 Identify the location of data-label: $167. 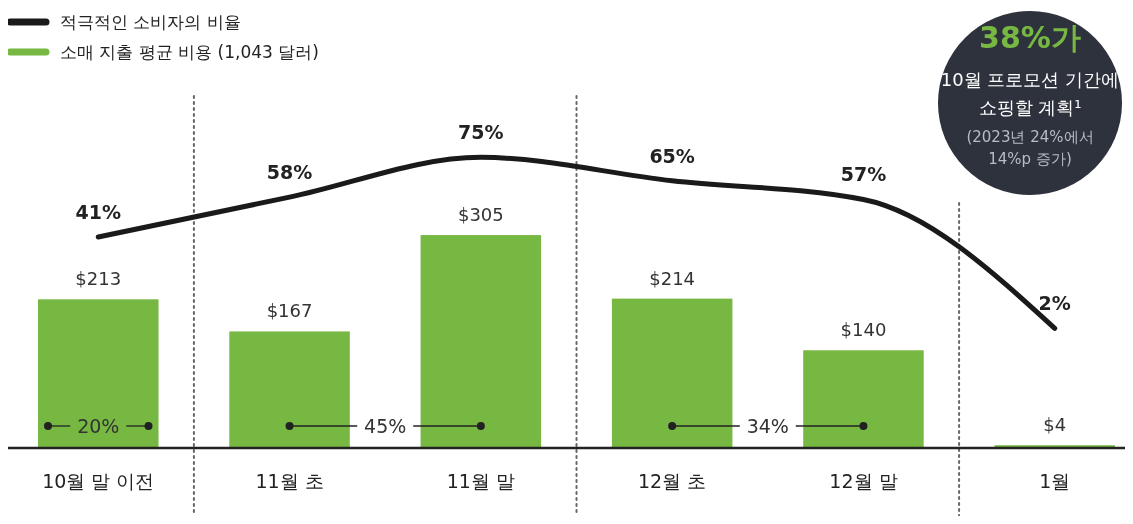
(289, 311).